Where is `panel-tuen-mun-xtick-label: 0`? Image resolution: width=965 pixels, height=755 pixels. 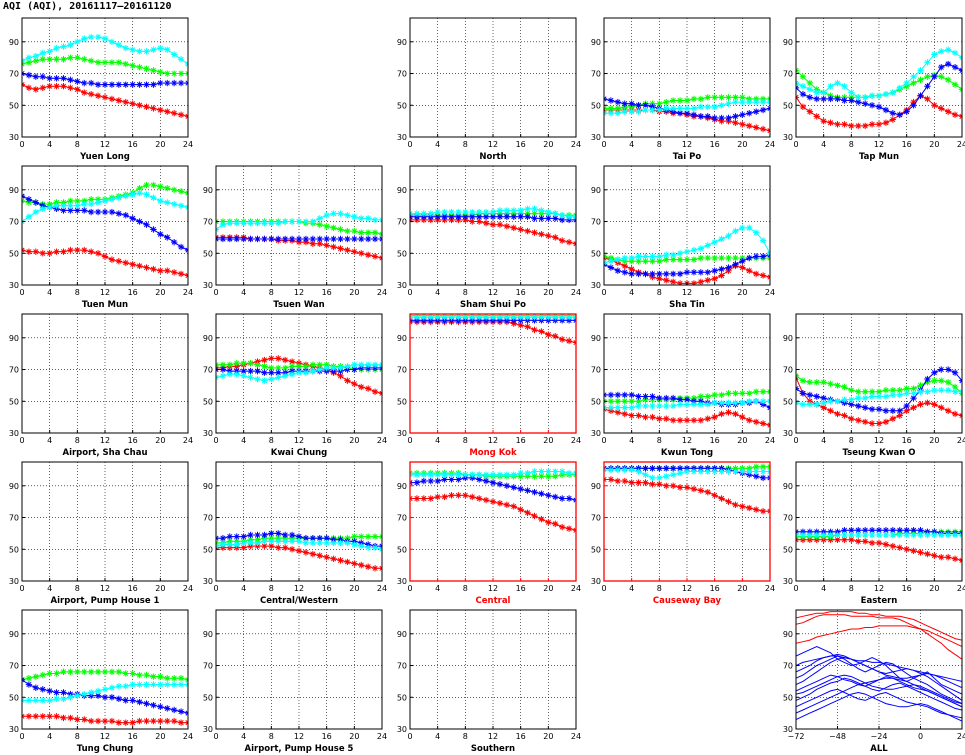 panel-tuen-mun-xtick-label: 0 is located at coordinates (21, 292).